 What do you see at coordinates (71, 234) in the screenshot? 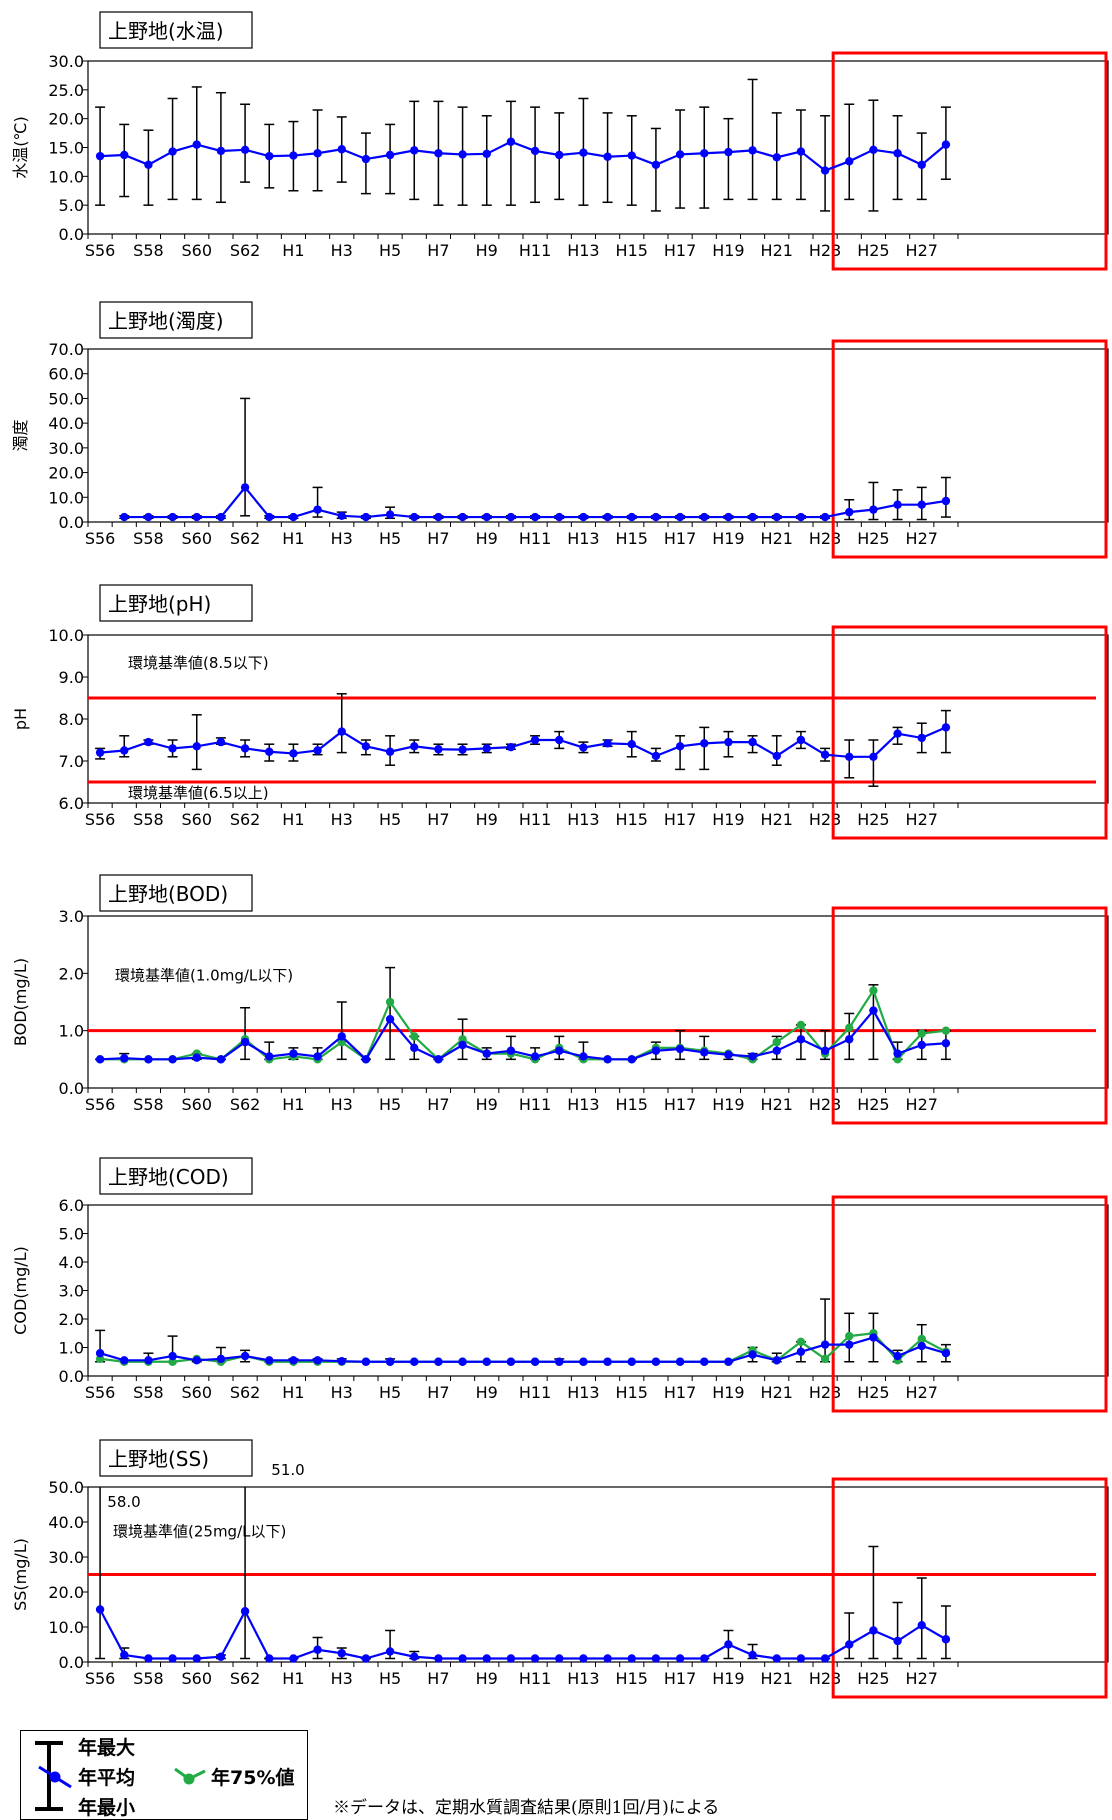
I see `y-tick-label: 0.0` at bounding box center [71, 234].